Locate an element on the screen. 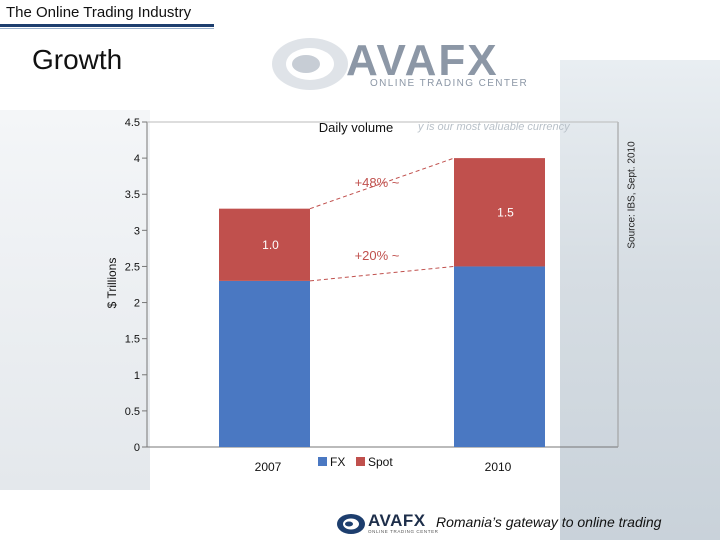  x-tick-label: 2010 is located at coordinates (498, 467).